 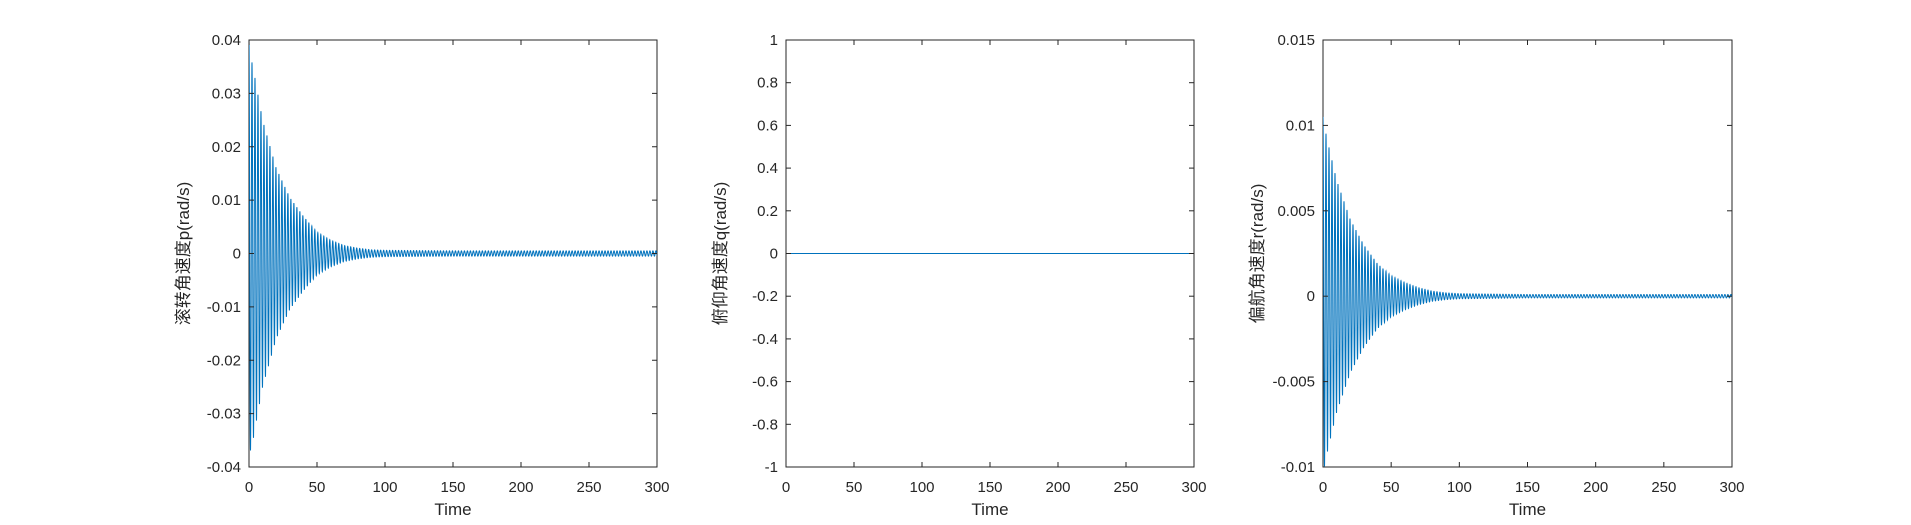 What do you see at coordinates (771, 467) in the screenshot?
I see `y-tick-label: -1` at bounding box center [771, 467].